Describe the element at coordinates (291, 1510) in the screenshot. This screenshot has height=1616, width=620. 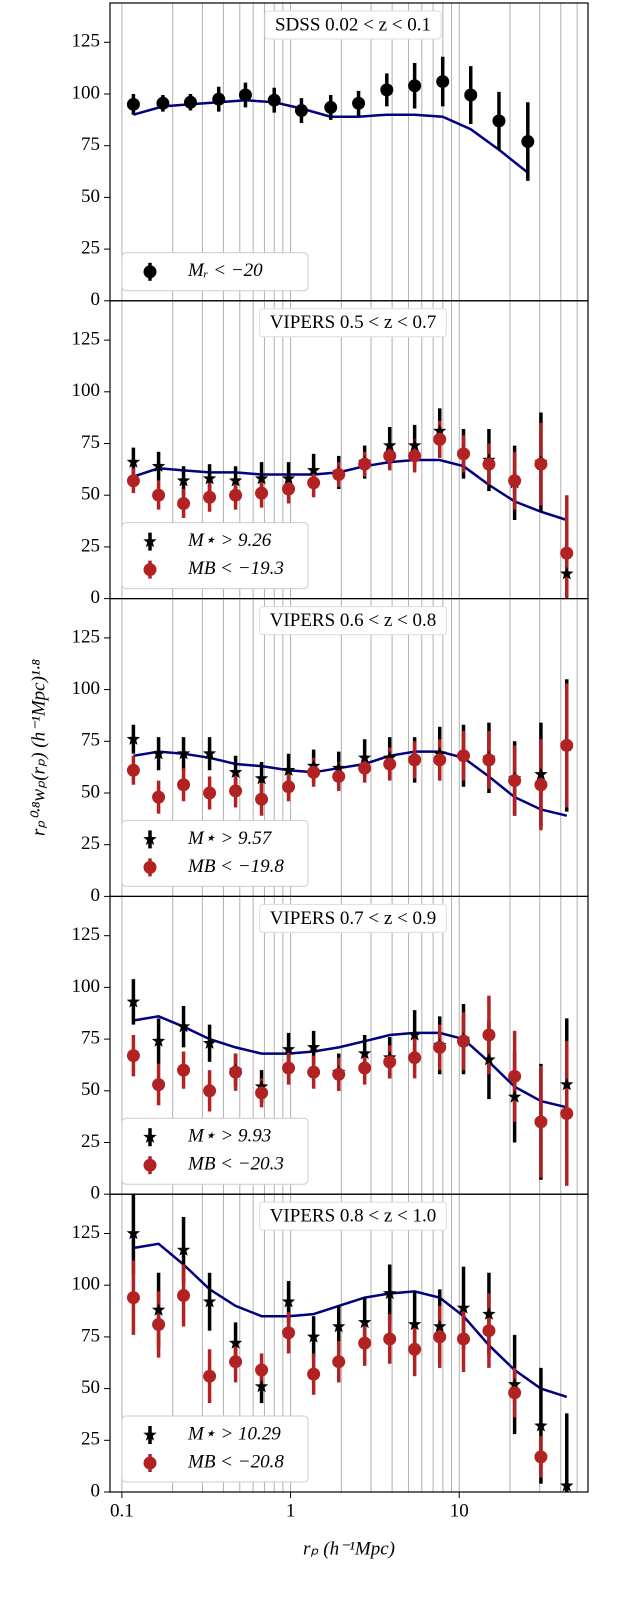
I see `x-tick-label: 1` at that location.